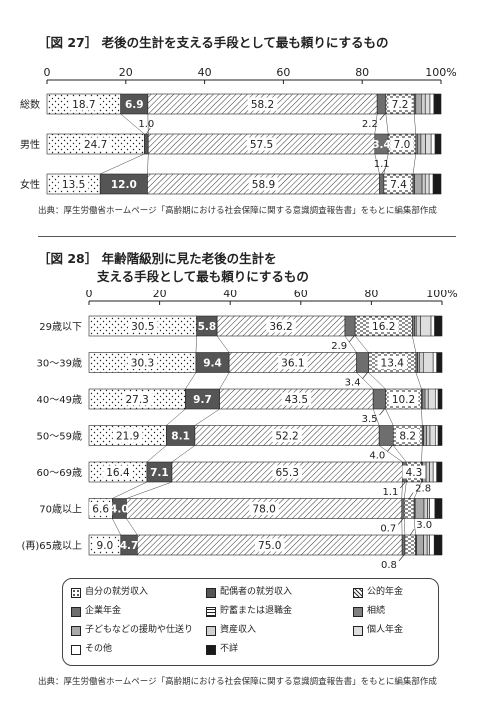 The height and width of the screenshot is (715, 485). What do you see at coordinates (30, 144) in the screenshot?
I see `category-label: 男性` at bounding box center [30, 144].